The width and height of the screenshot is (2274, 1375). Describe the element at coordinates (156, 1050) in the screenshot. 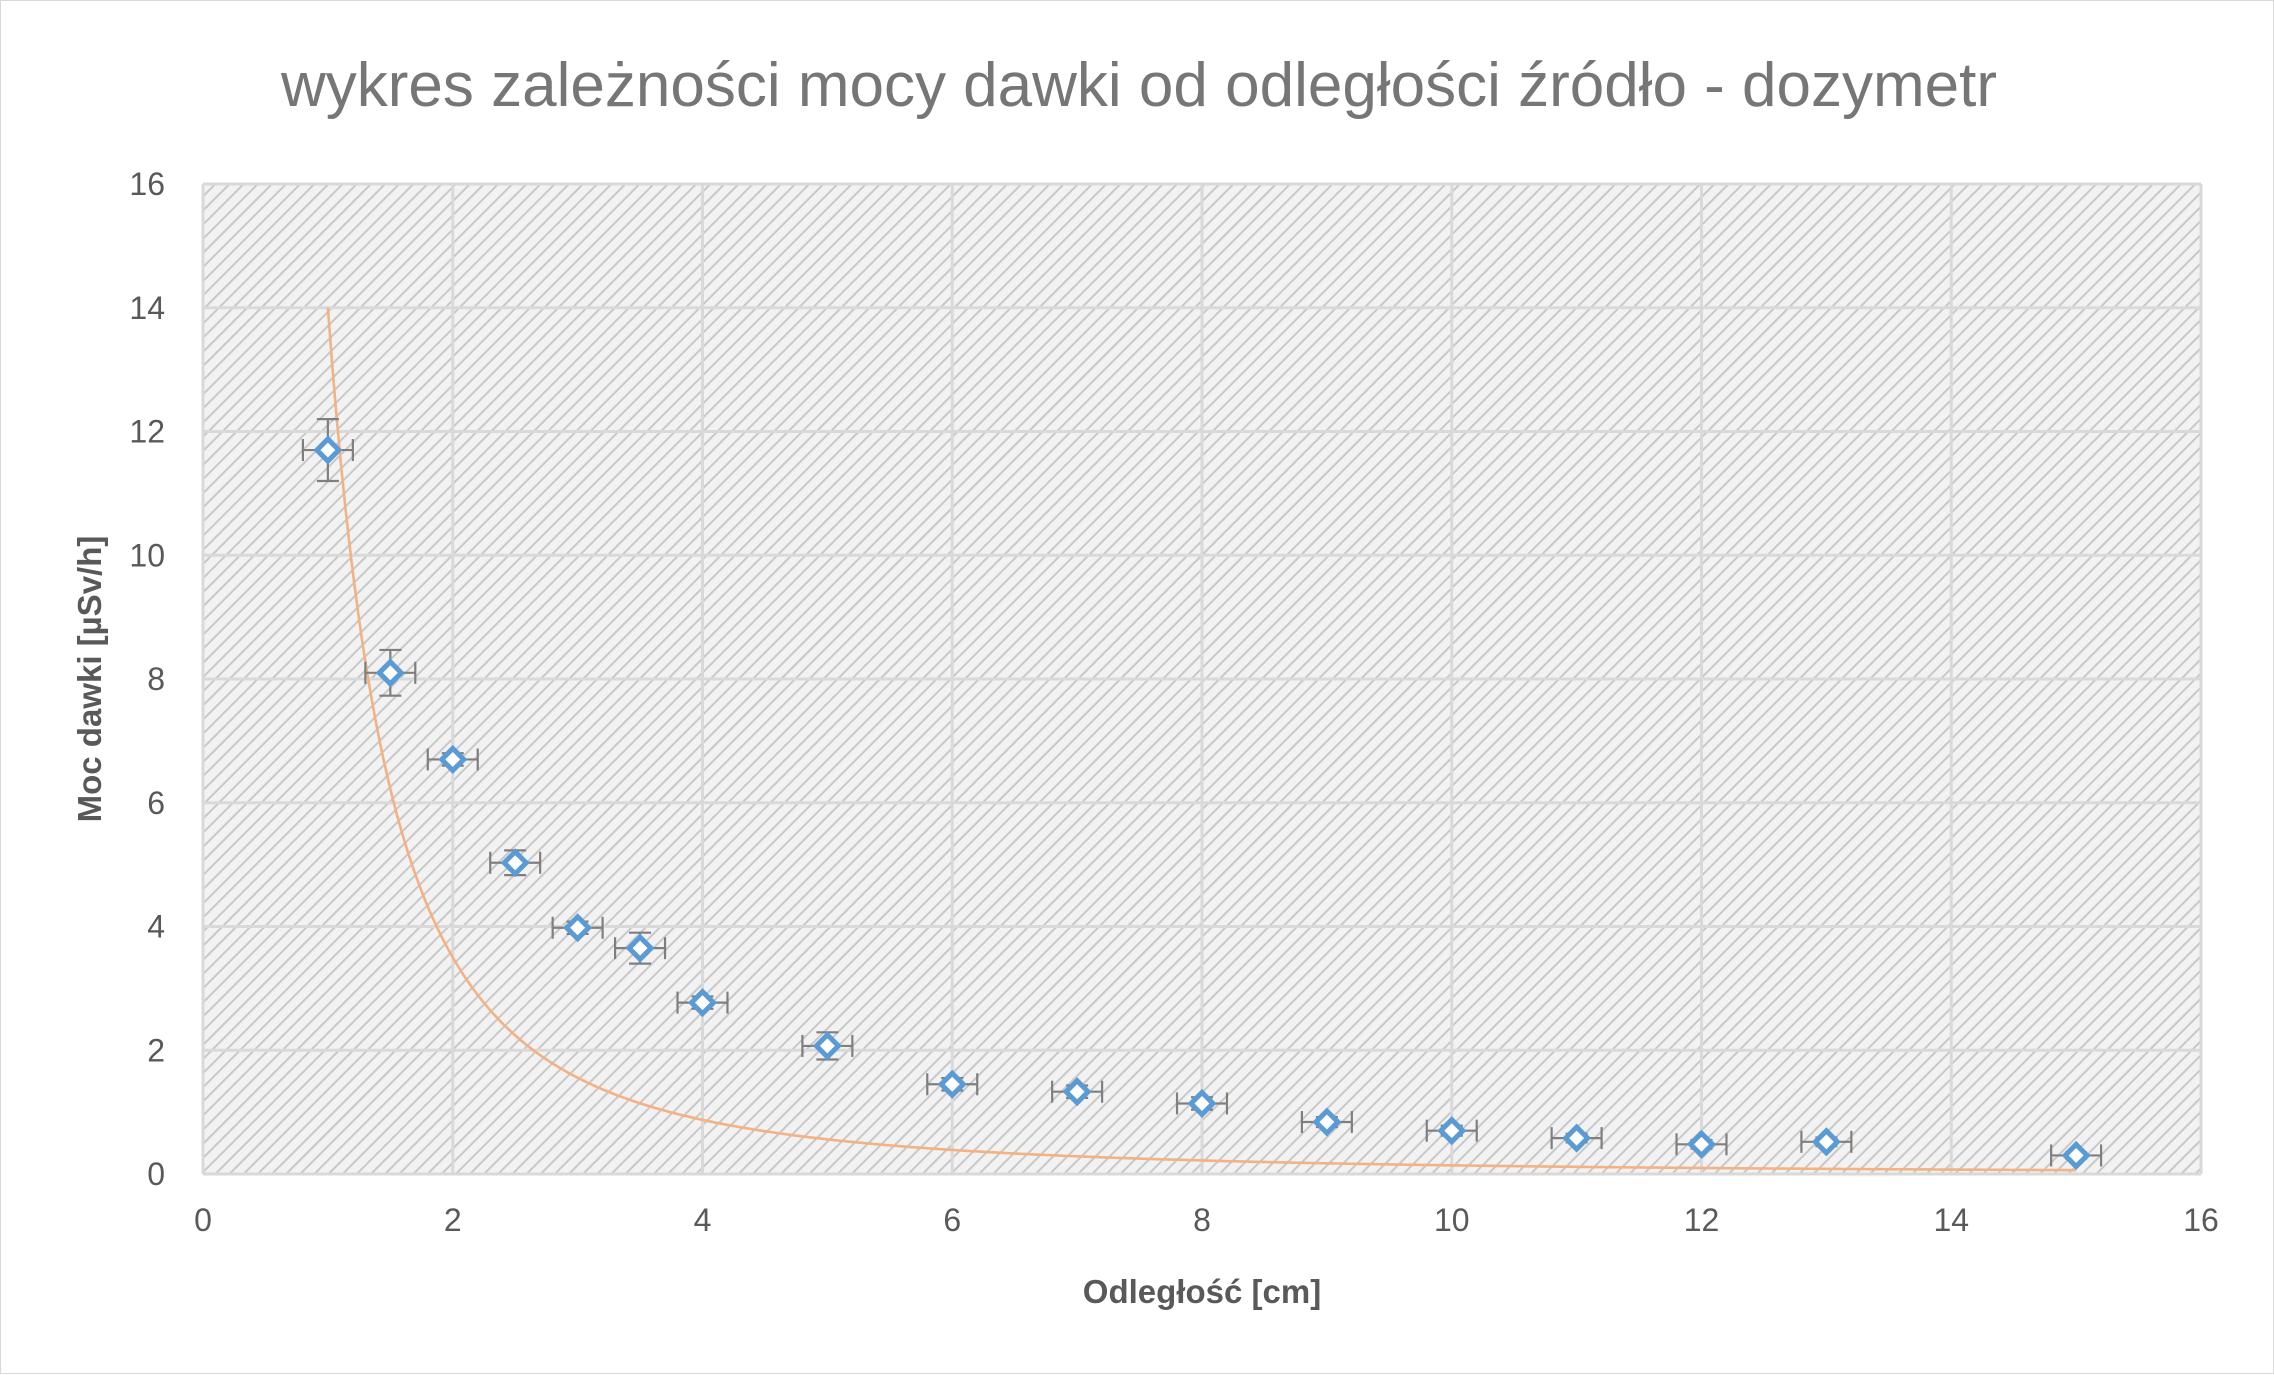

I see `y-tick-label: 2` at that location.